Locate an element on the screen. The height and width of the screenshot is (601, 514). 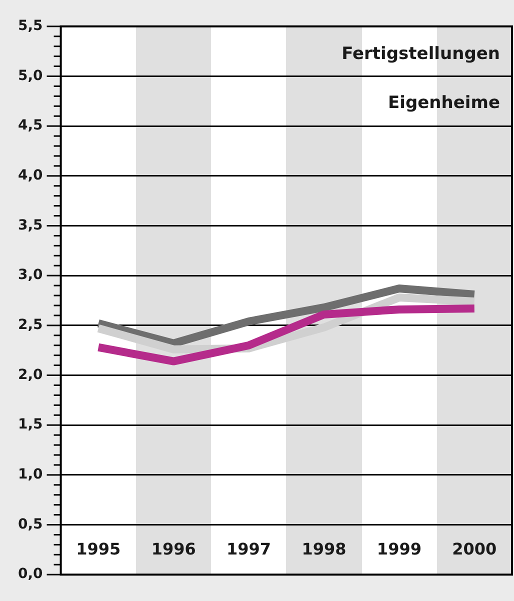
y-tick-label: 1,0 is located at coordinates (31, 474).